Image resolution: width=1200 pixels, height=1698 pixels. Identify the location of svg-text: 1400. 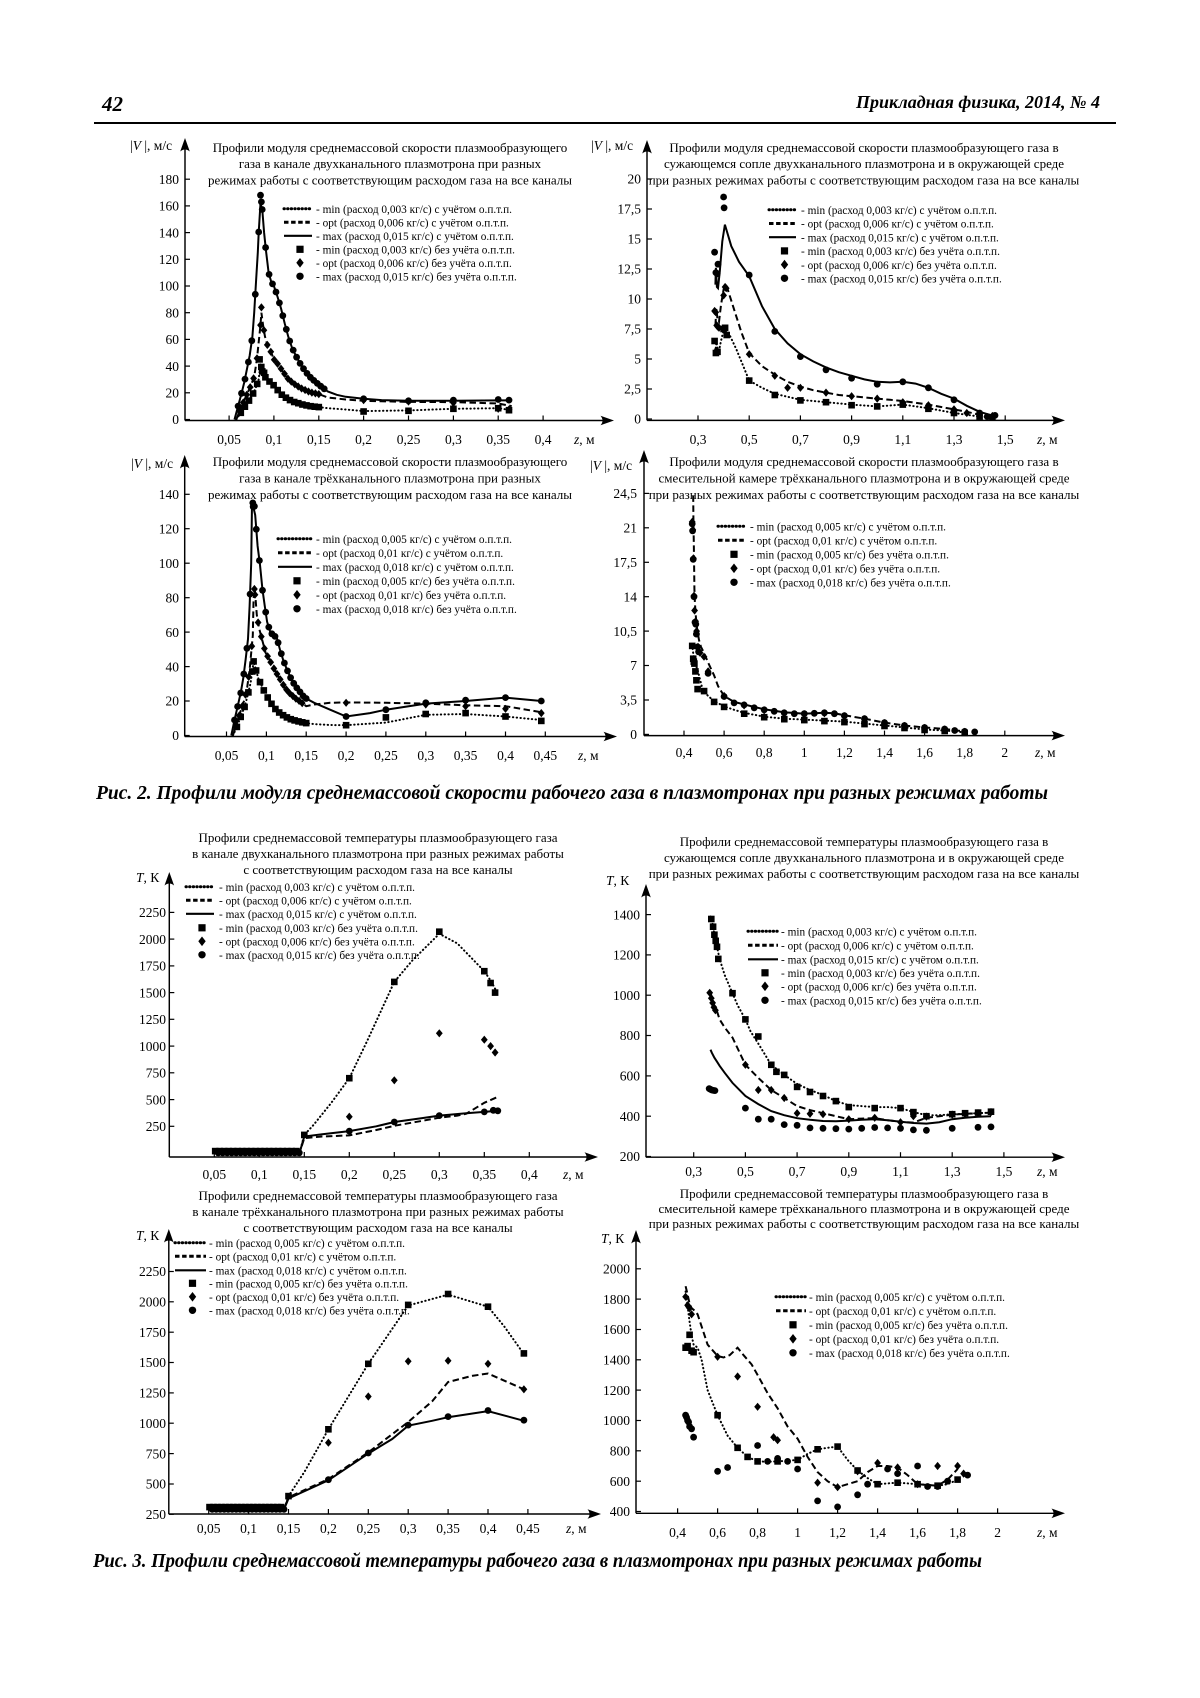
(626, 914).